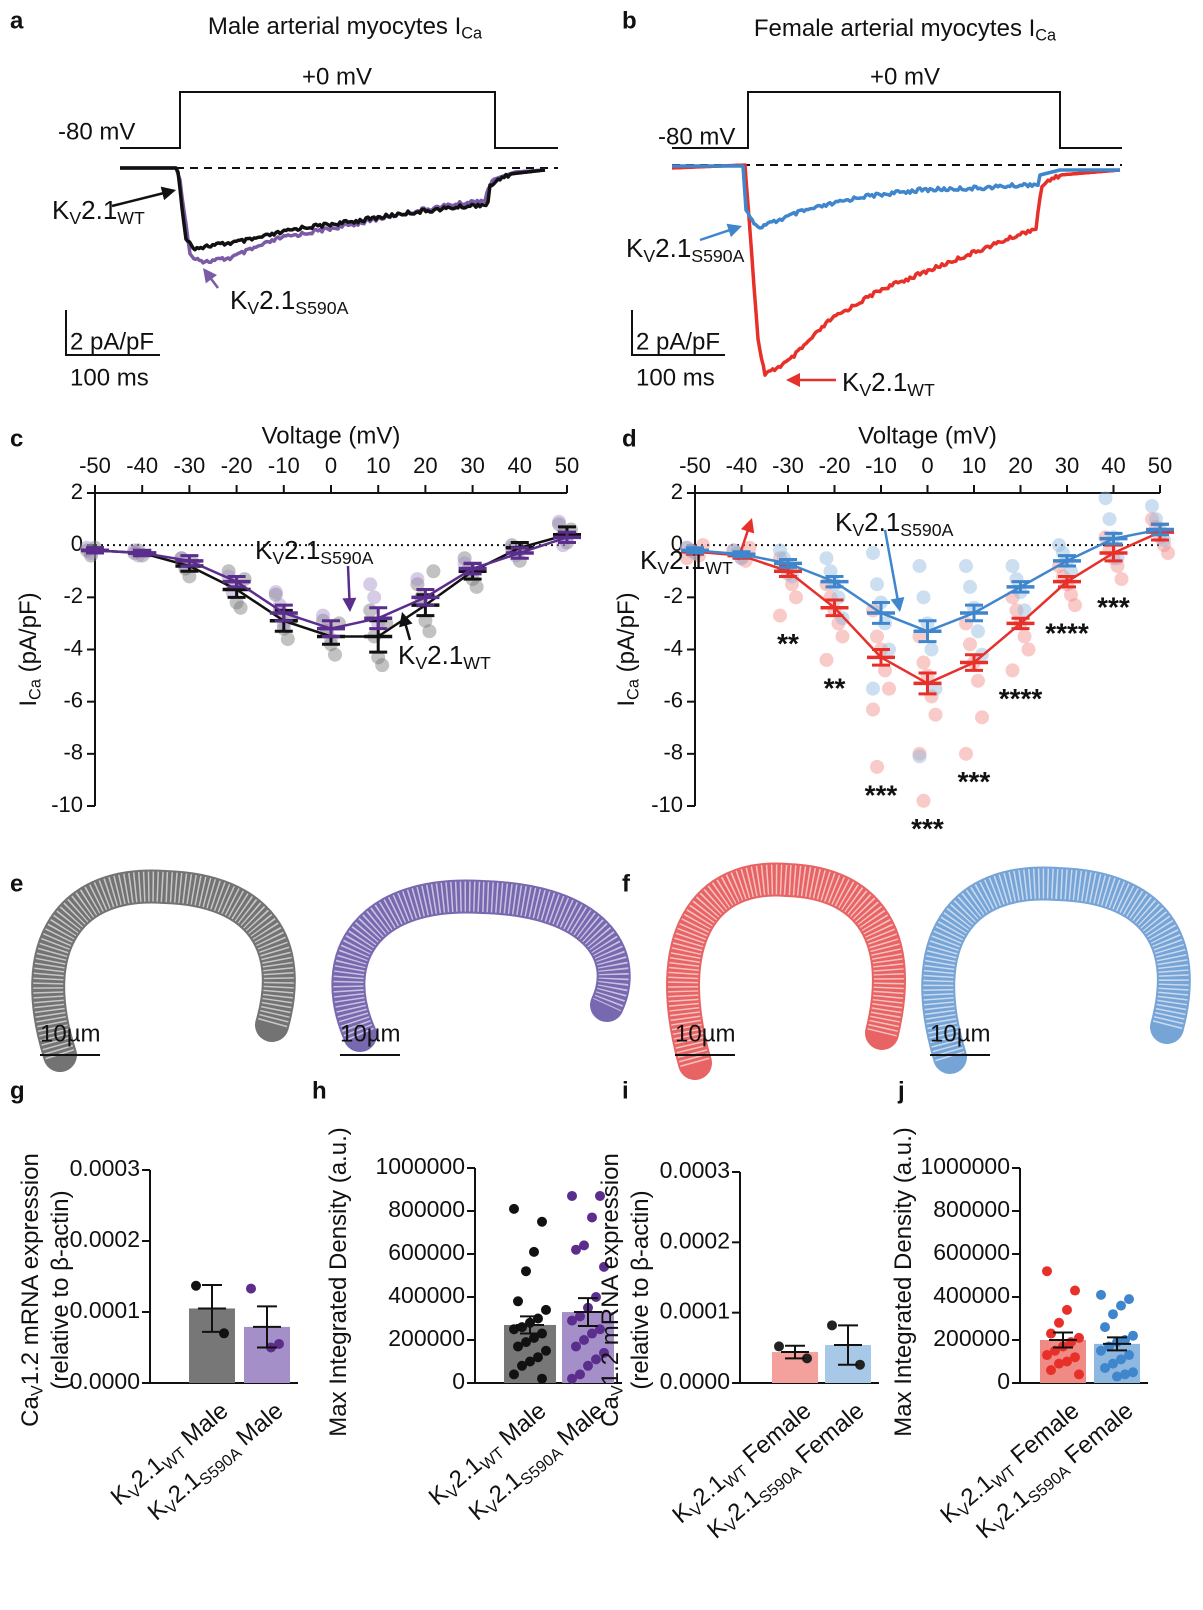 This screenshot has height=1610, width=1203. I want to click on x-tick-label: 30, so click(472, 465).